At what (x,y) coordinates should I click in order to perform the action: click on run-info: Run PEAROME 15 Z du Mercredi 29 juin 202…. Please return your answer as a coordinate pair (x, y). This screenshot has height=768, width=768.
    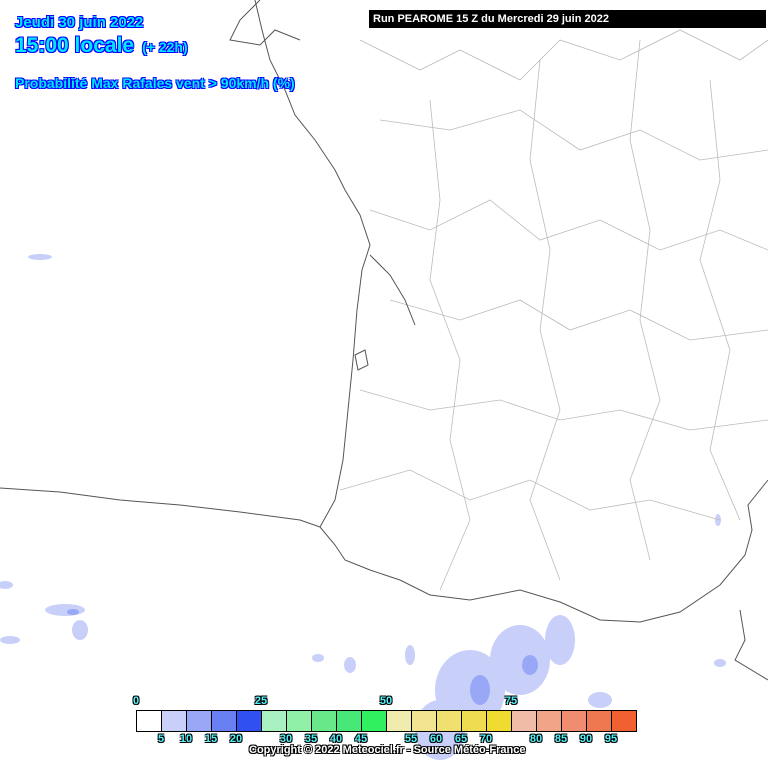
    Looking at the image, I should click on (567, 19).